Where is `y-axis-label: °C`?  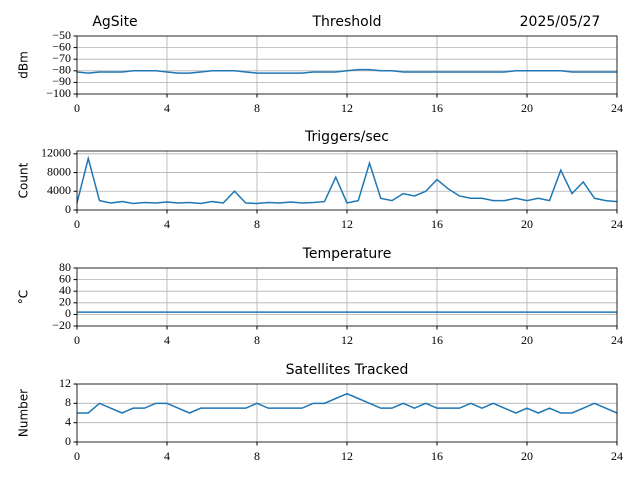
y-axis-label: °C is located at coordinates (24, 297).